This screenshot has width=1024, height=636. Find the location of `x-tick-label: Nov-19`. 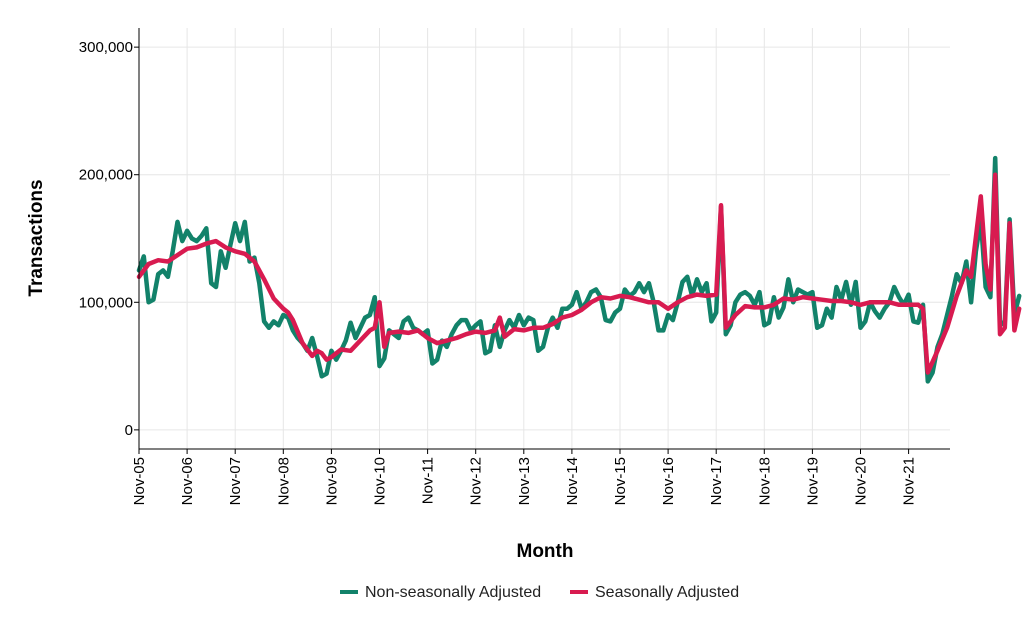

x-tick-label: Nov-19 is located at coordinates (812, 481).